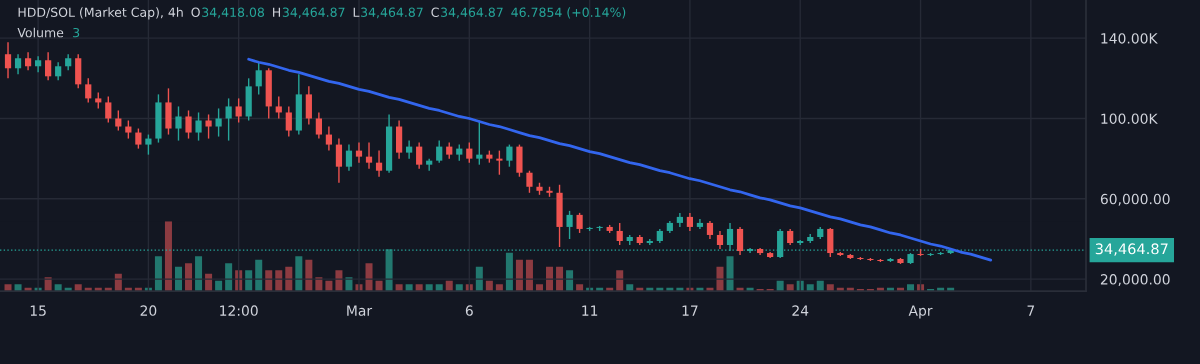 The height and width of the screenshot is (364, 1200). Describe the element at coordinates (38, 310) in the screenshot. I see `x-tick-label: 15` at that location.